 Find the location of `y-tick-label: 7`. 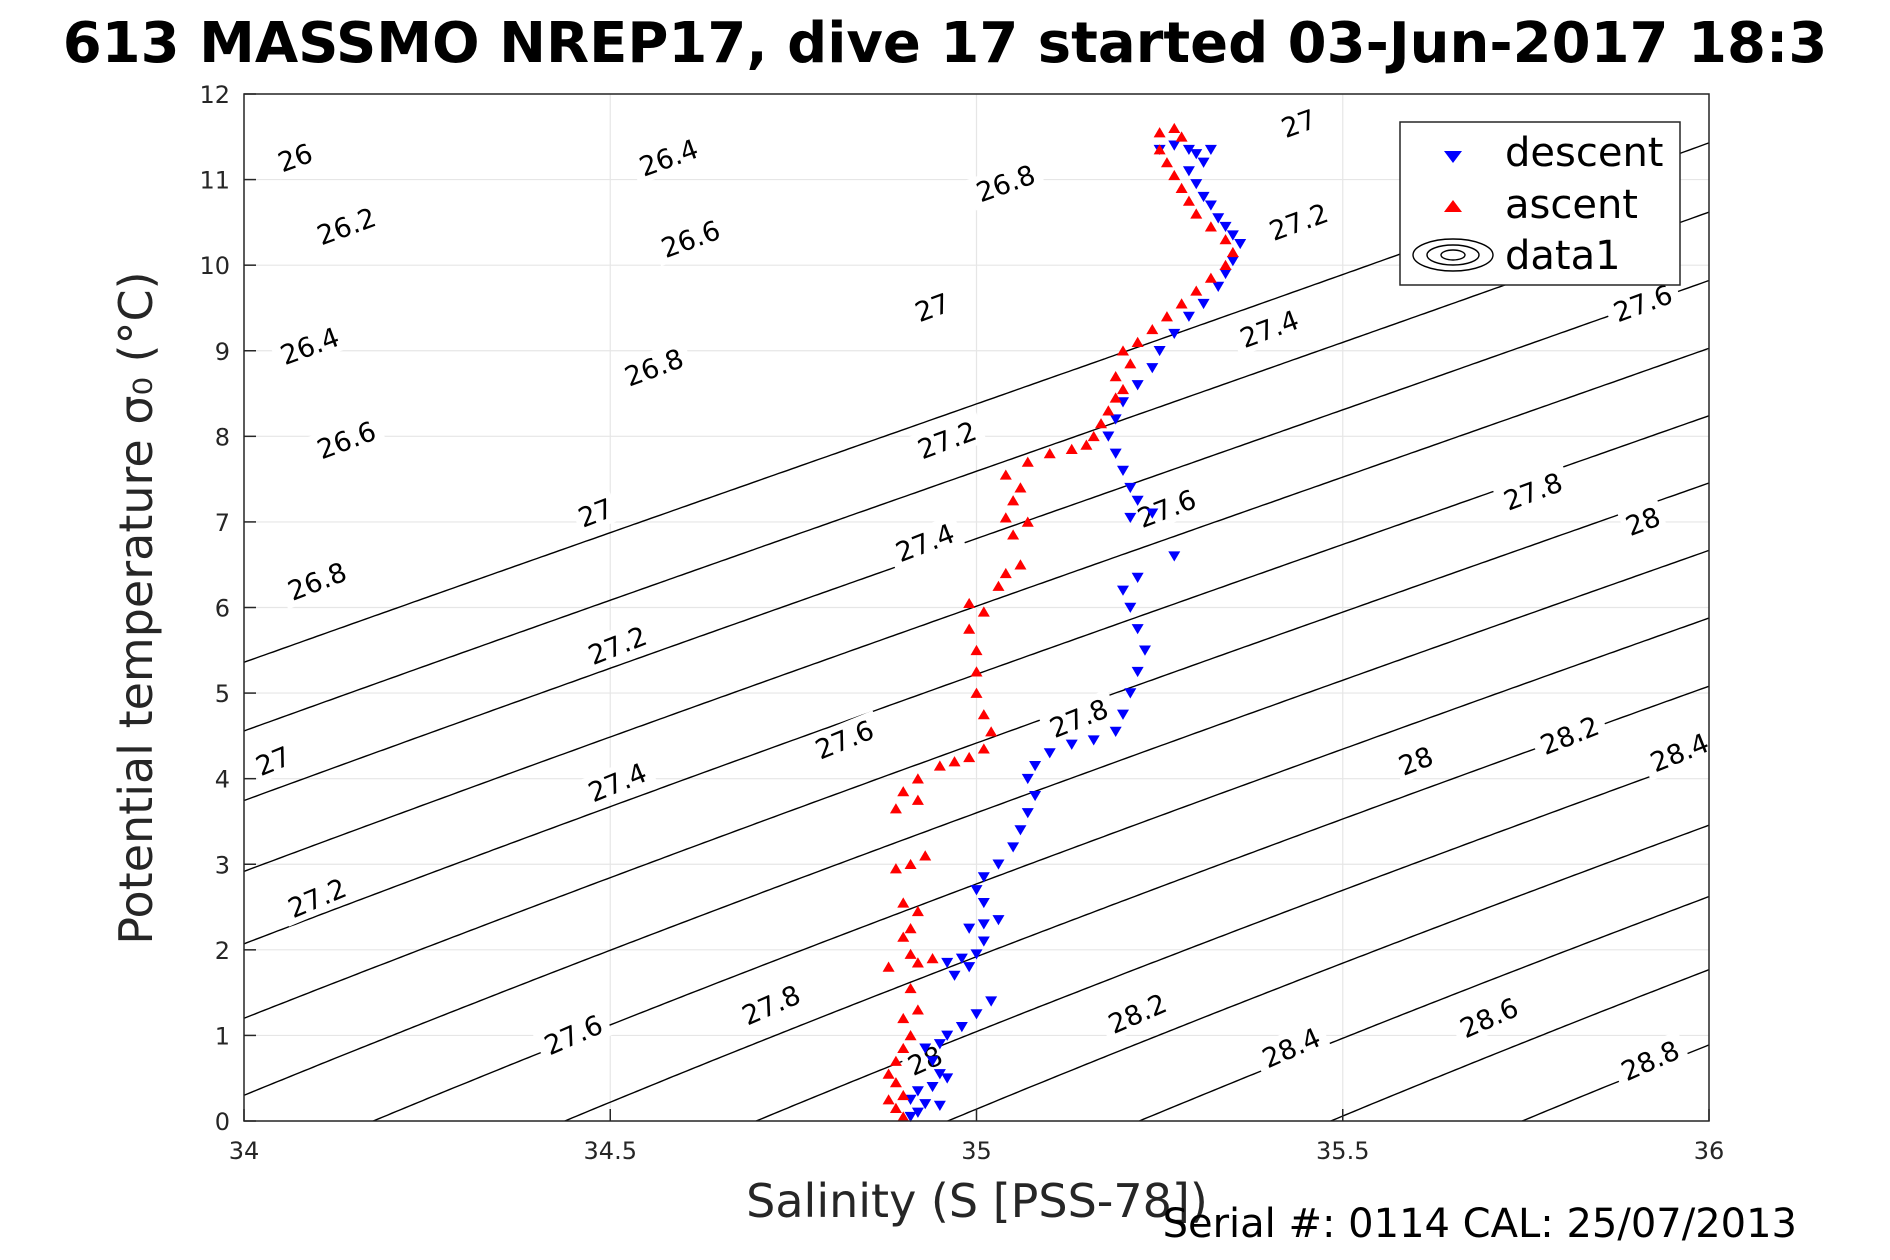

y-tick-label: 7 is located at coordinates (222, 523).